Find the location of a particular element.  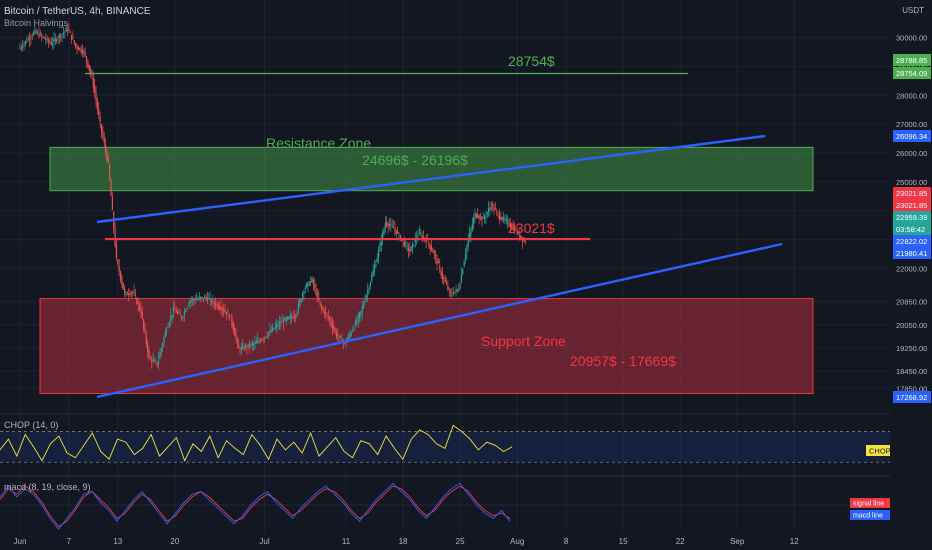

chop-pane: 60.0040.00CHOP is located at coordinates (466, 440).